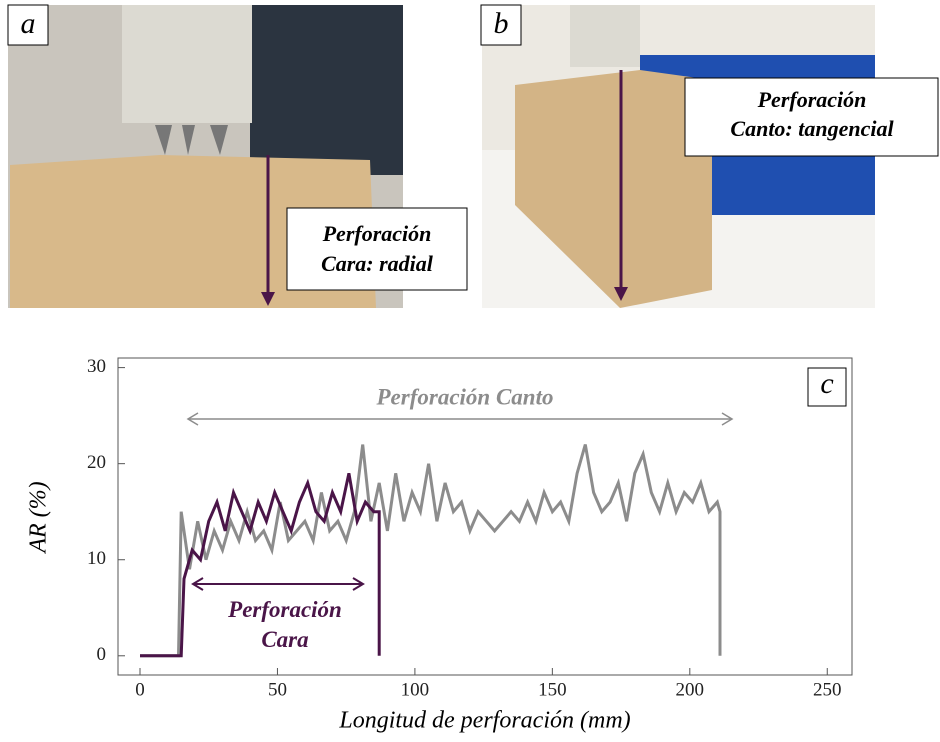  What do you see at coordinates (260, 565) in the screenshot?
I see `data-line` at bounding box center [260, 565].